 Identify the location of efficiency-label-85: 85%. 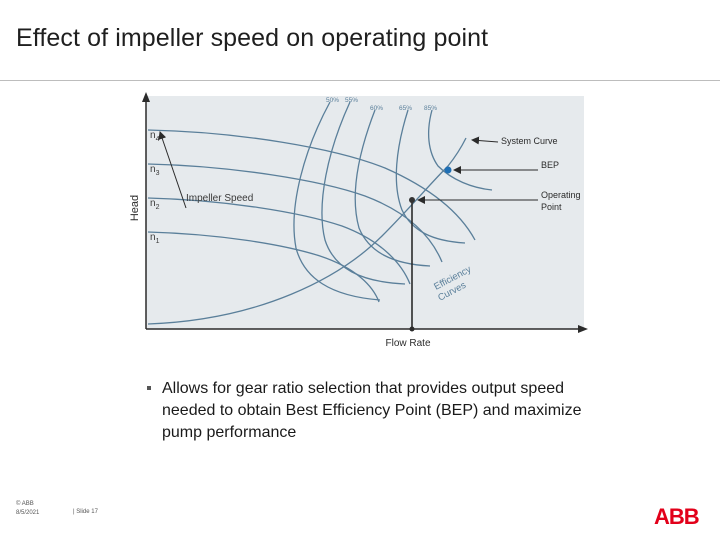
(430, 108).